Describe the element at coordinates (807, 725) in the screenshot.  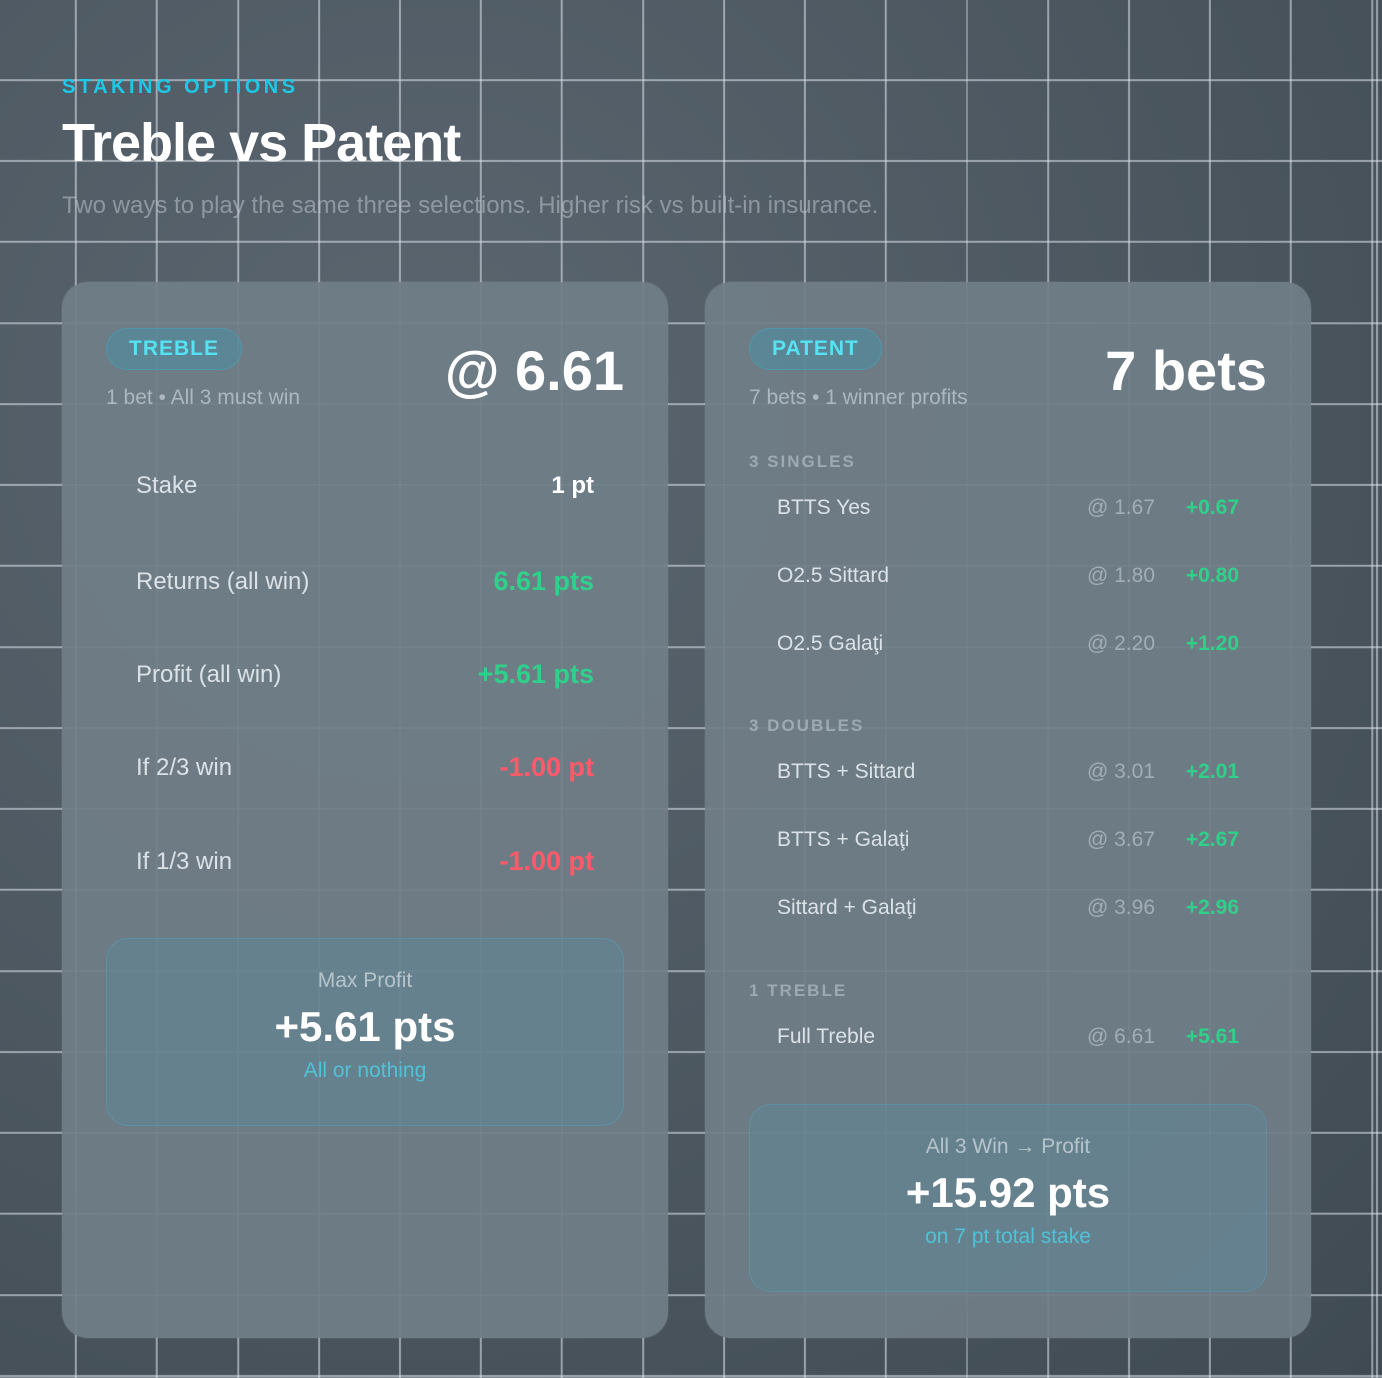
I see `section-header: 3 DOUBLES` at that location.